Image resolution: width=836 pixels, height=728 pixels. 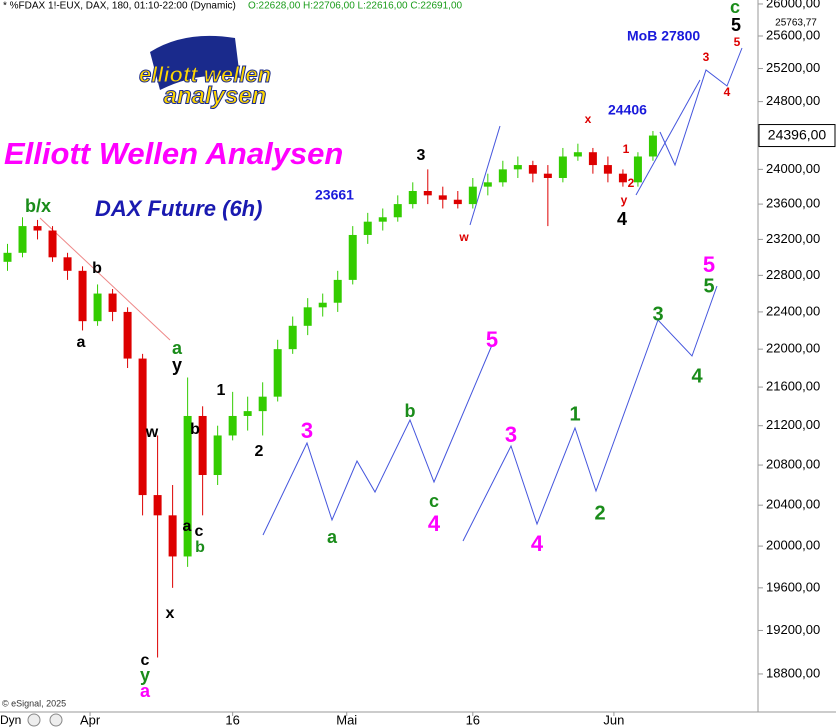 I want to click on y-tick-label: 24800,00, so click(x=793, y=100).